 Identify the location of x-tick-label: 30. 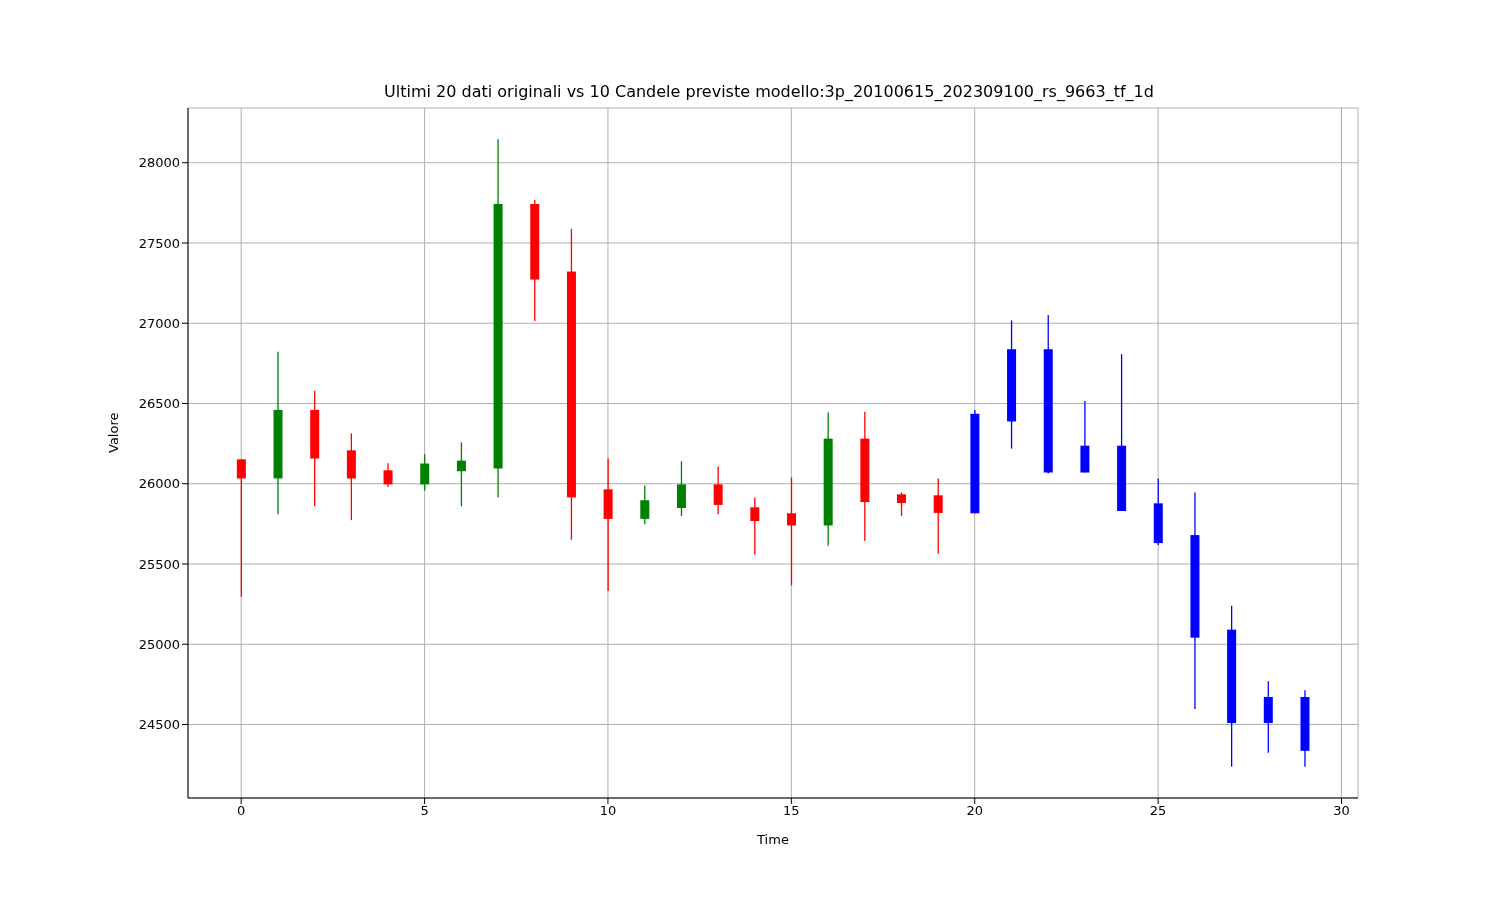
(1341, 811).